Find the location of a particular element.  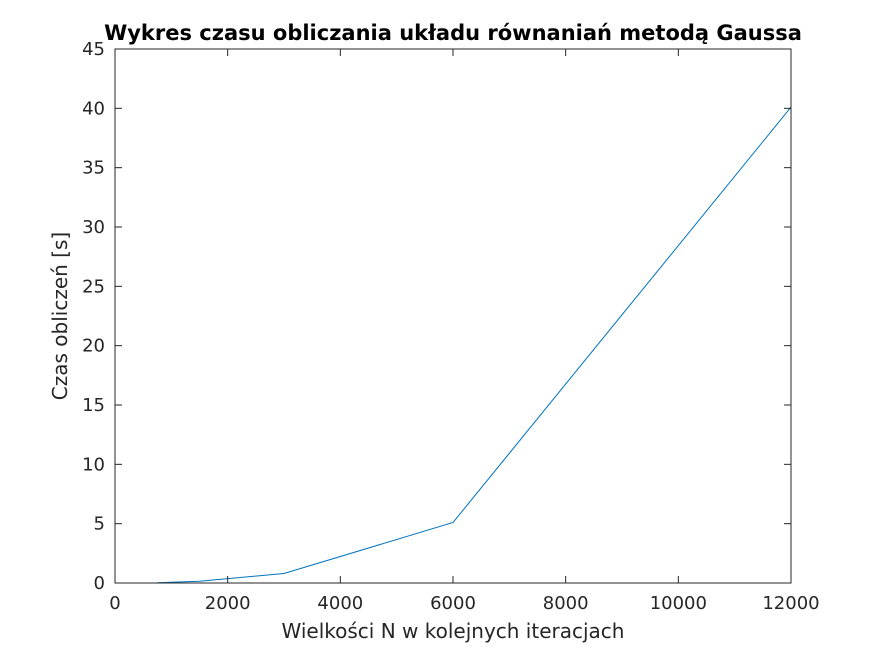

x-tick-label: 4000 is located at coordinates (340, 603).